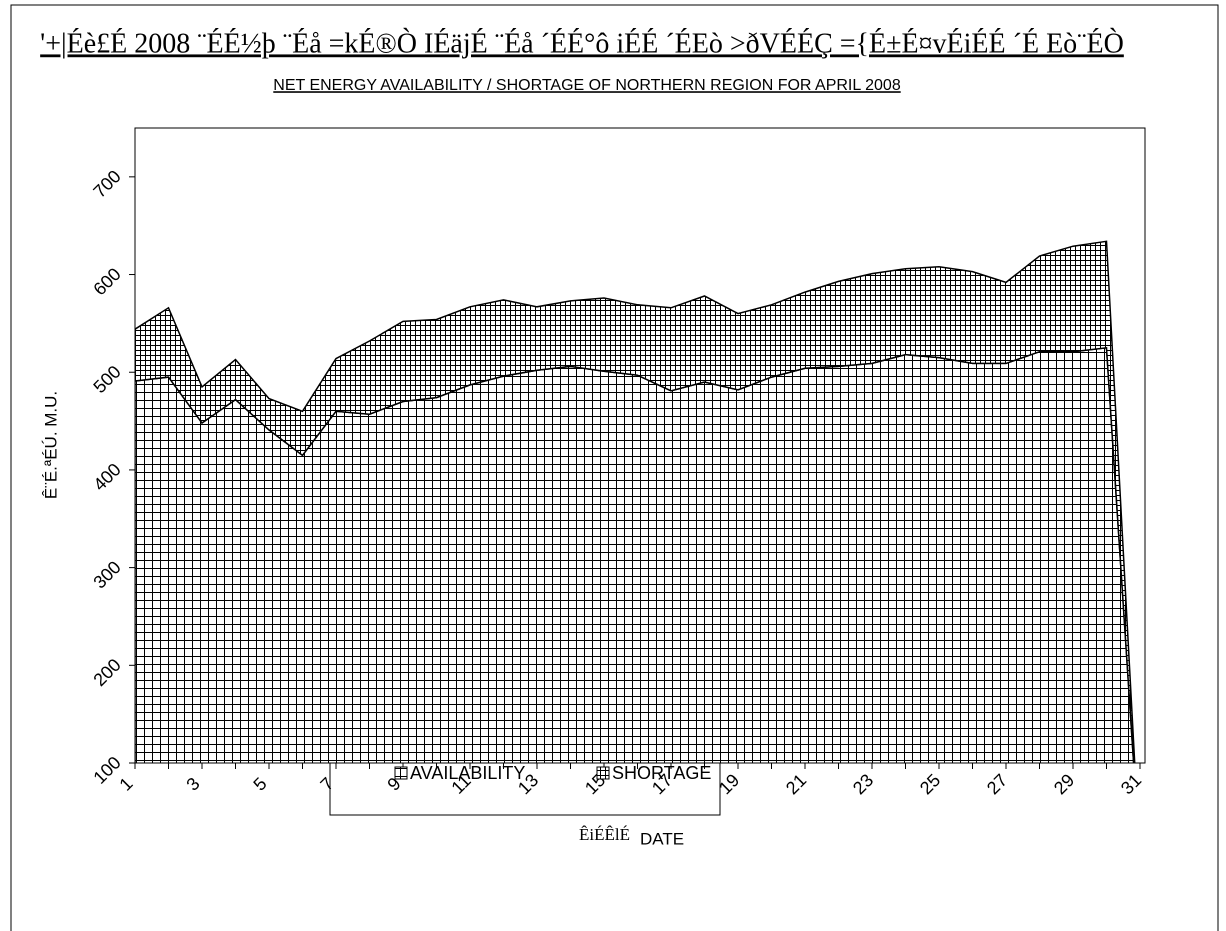 This screenshot has width=1226, height=931. Describe the element at coordinates (106, 574) in the screenshot. I see `y-tick-label: 300` at that location.